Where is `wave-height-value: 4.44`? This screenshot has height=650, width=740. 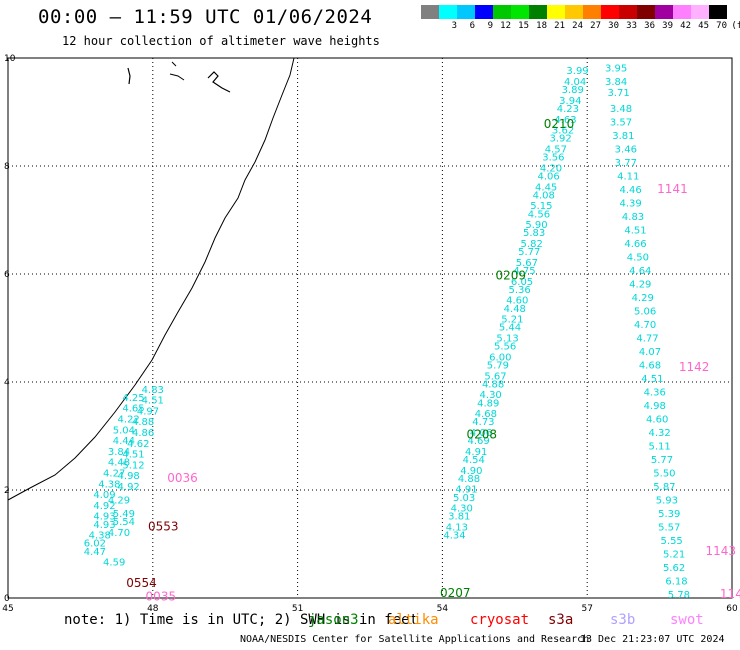 wave-height-value: 4.44 is located at coordinates (124, 441).